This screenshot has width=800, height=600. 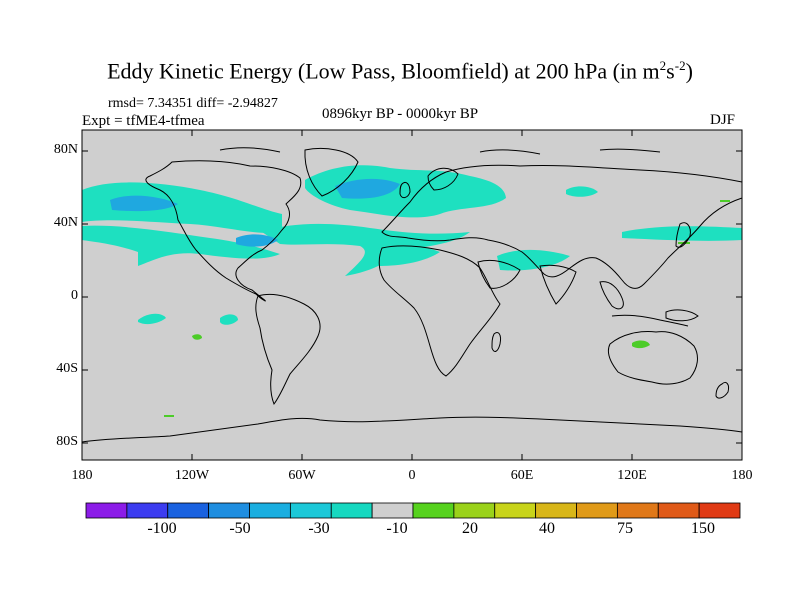 What do you see at coordinates (632, 475) in the screenshot?
I see `lon-label-120e: 120E` at bounding box center [632, 475].